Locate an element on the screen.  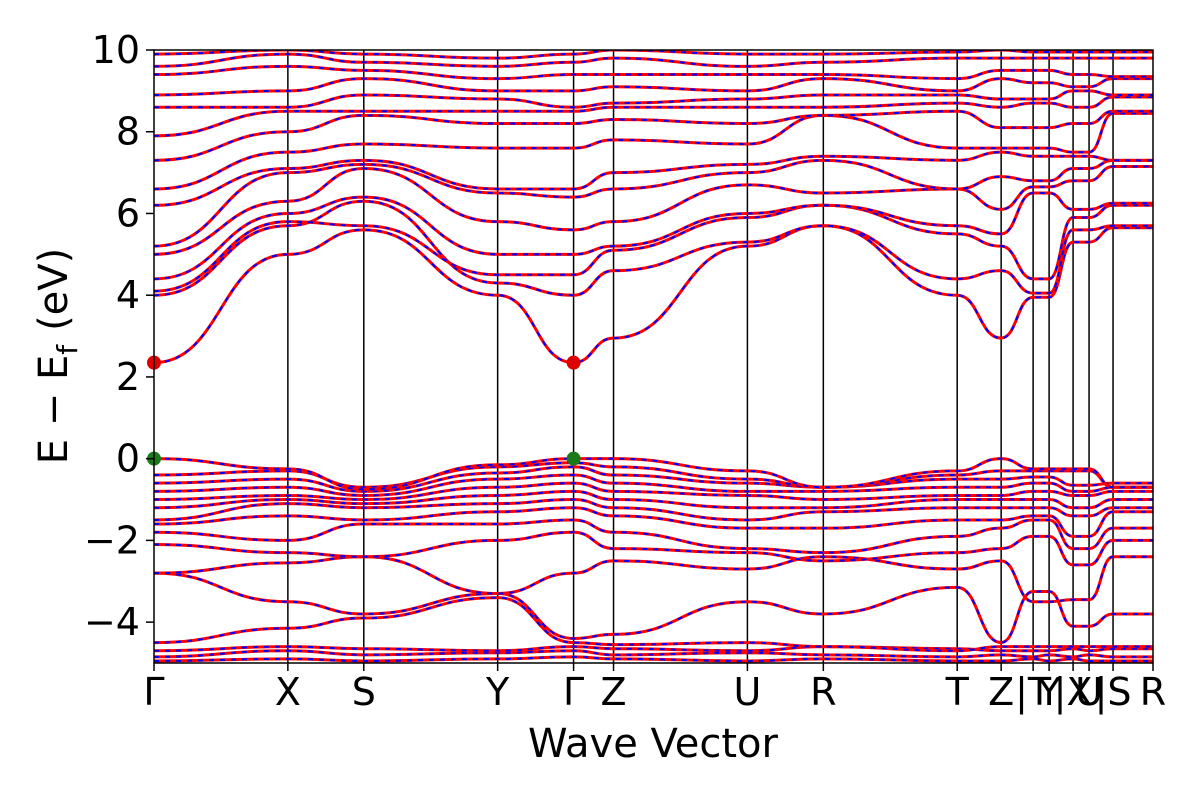
x-tick-label-2: S is located at coordinates (364, 692).